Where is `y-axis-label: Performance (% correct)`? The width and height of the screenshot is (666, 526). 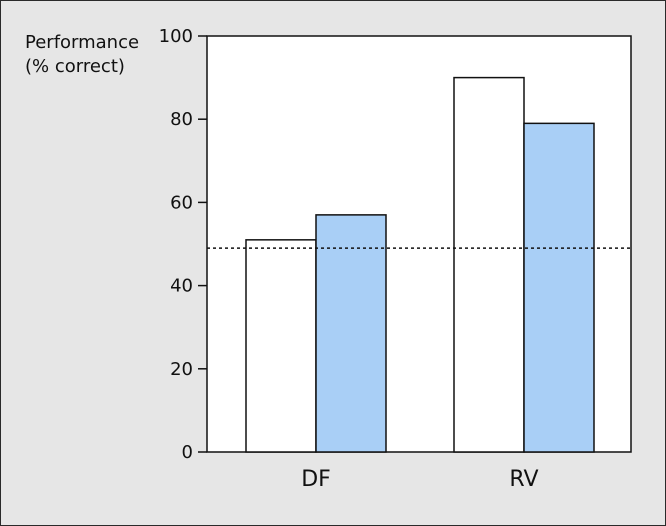 y-axis-label: Performance (% correct) is located at coordinates (82, 55).